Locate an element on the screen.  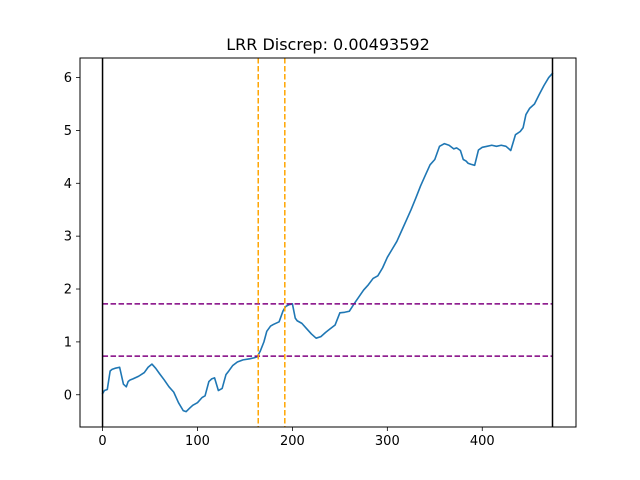
y-tick-label: 6 is located at coordinates (68, 78).